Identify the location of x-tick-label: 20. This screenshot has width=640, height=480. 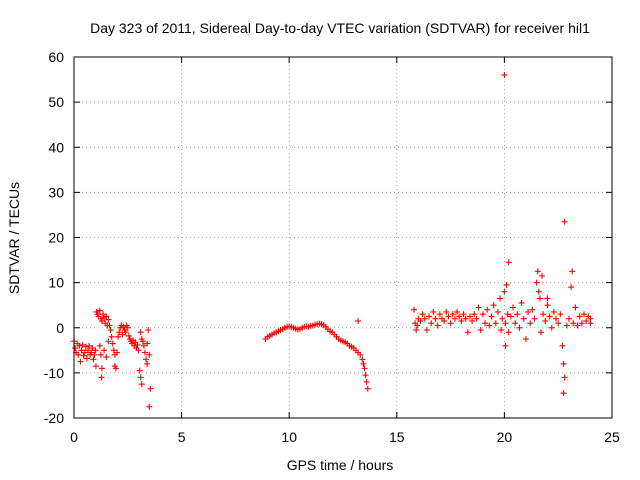
(505, 437).